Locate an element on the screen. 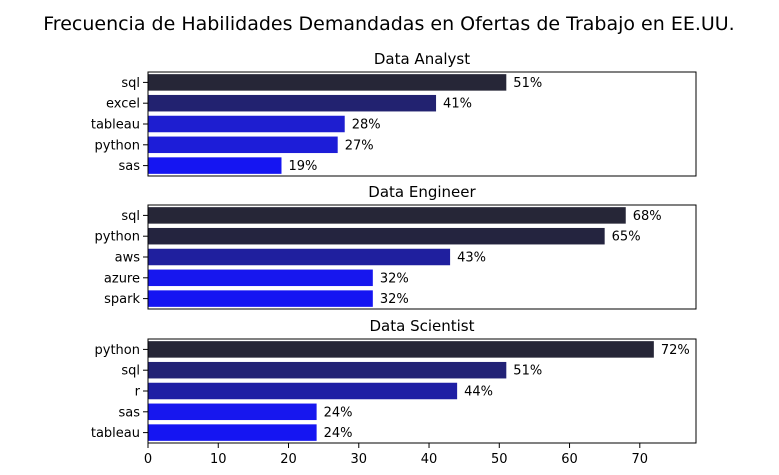  bar-azure is located at coordinates (260, 278).